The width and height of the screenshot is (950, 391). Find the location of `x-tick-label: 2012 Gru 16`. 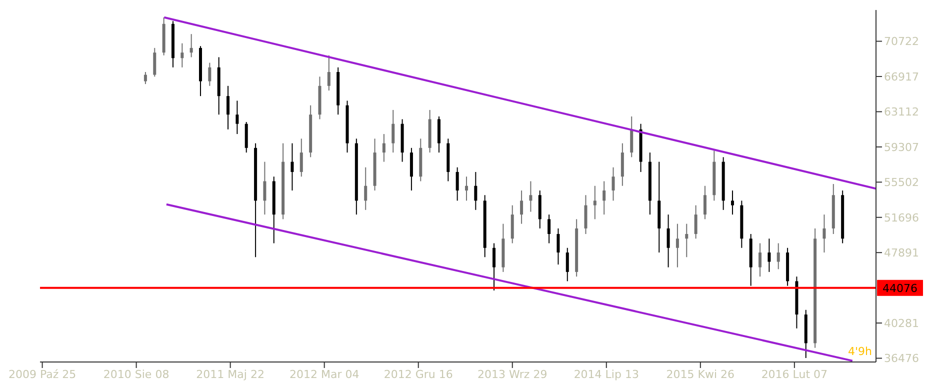

x-tick-label: 2012 Gru 16 is located at coordinates (418, 374).